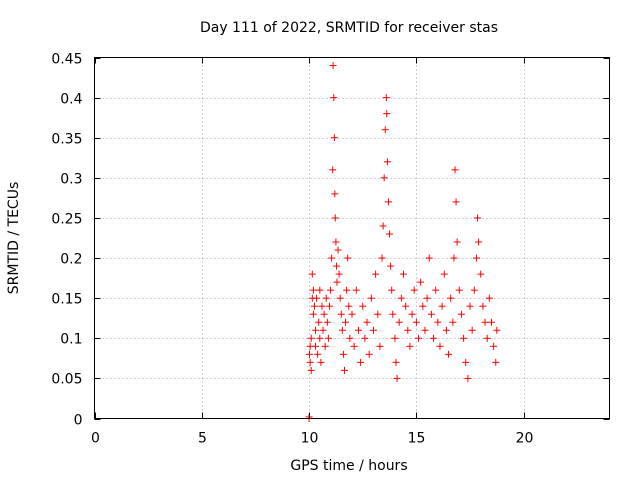  Describe the element at coordinates (66, 380) in the screenshot. I see `y-tick-label: 0.05` at that location.